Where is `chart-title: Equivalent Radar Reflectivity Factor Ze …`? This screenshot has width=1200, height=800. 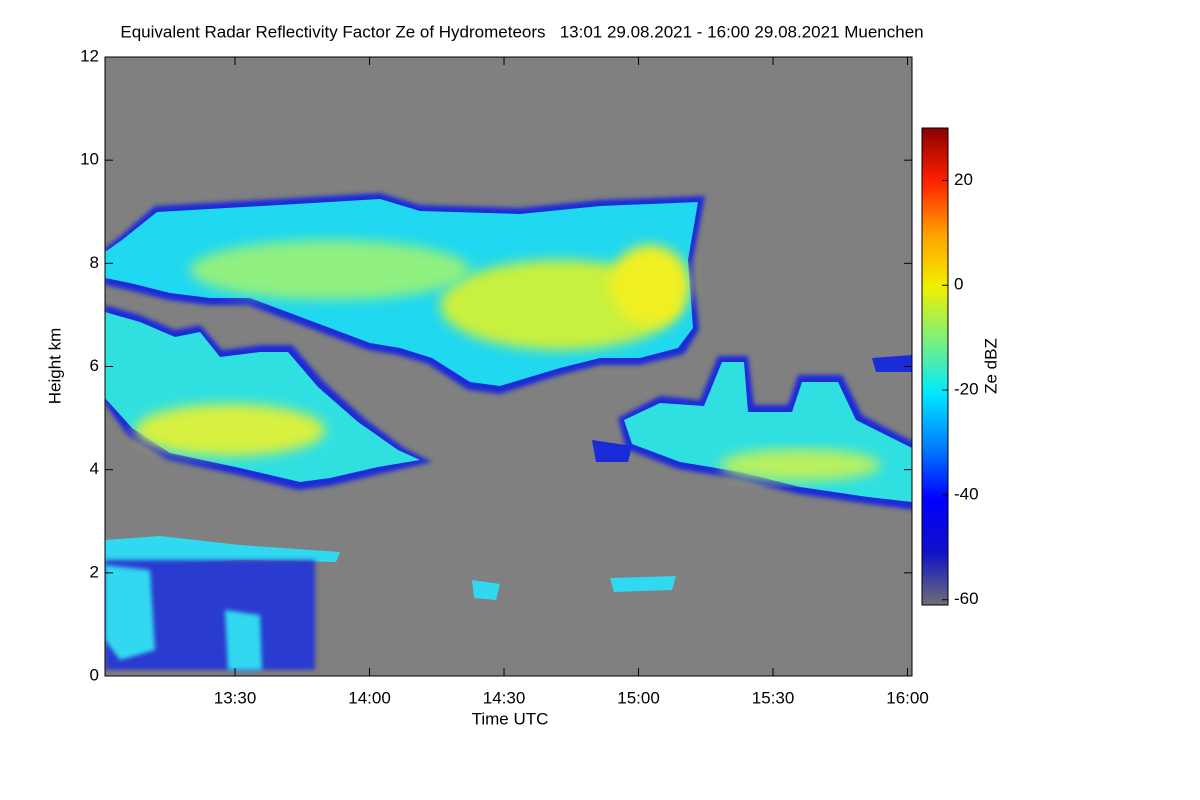 chart-title: Equivalent Radar Reflectivity Factor Ze … is located at coordinates (521, 31).